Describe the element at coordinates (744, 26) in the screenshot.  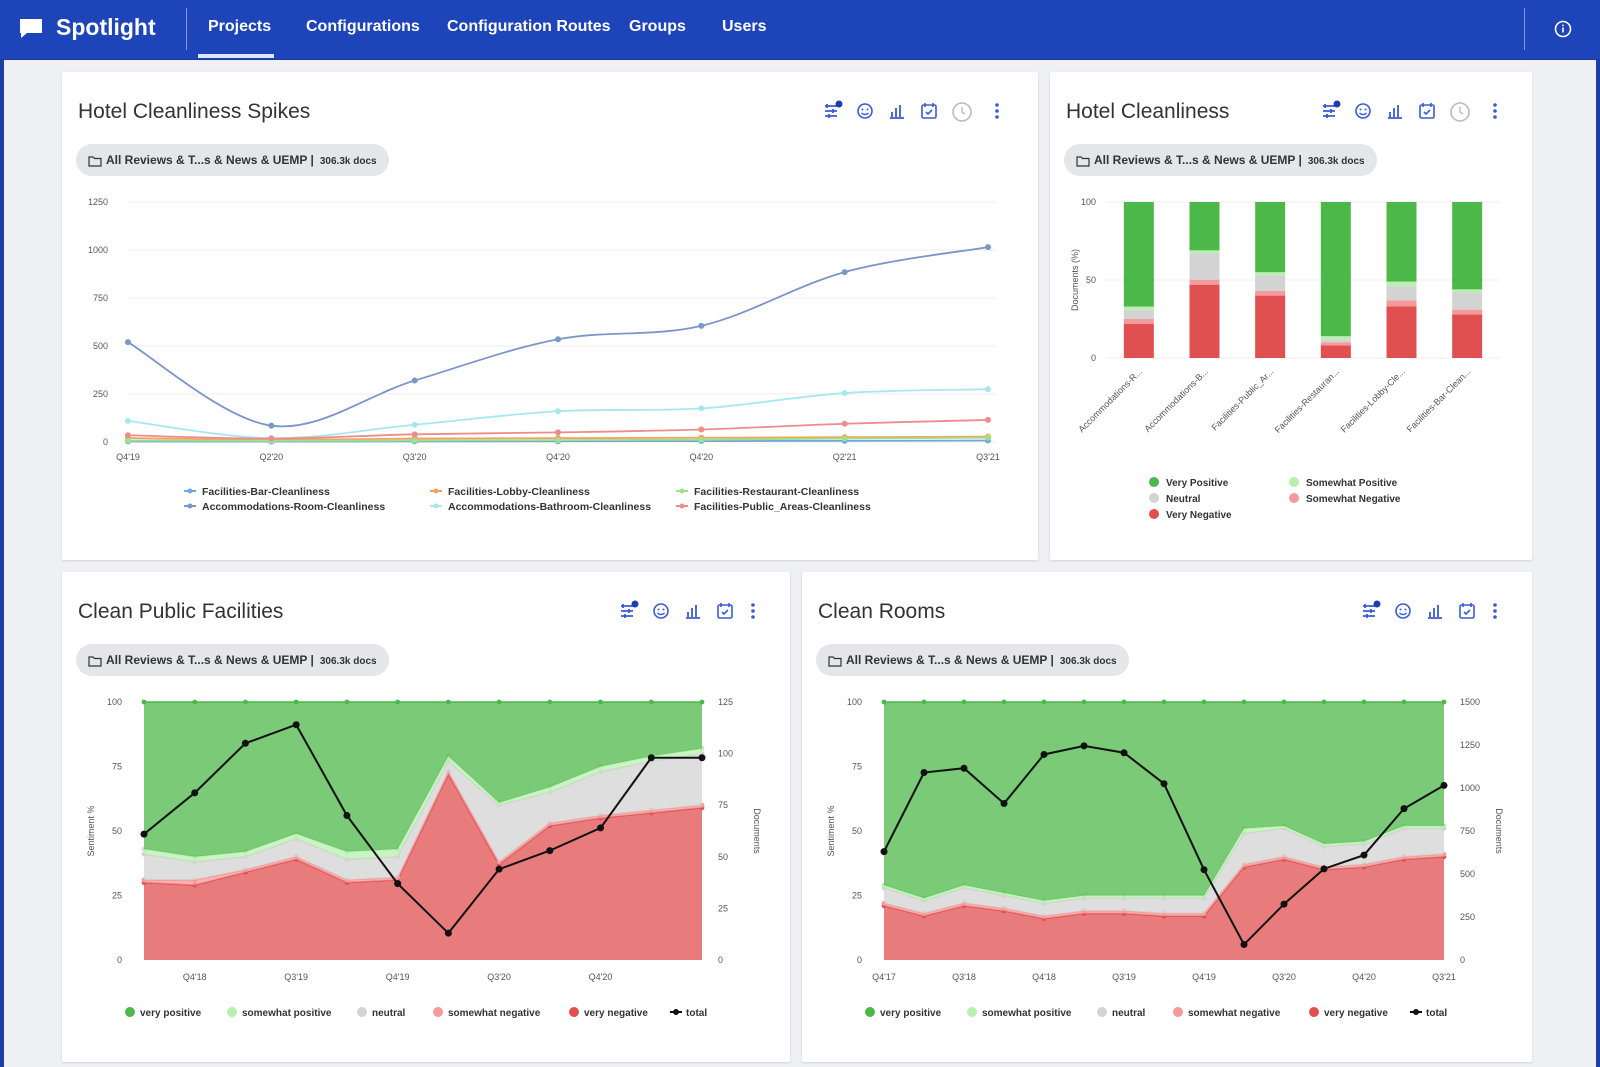
I see `nav-users: Users` at that location.